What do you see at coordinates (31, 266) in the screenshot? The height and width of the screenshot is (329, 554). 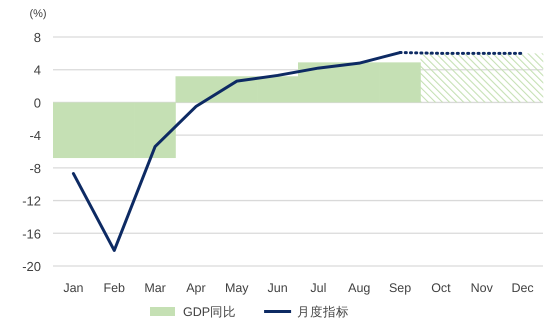 I see `y-tick-label: -20` at bounding box center [31, 266].